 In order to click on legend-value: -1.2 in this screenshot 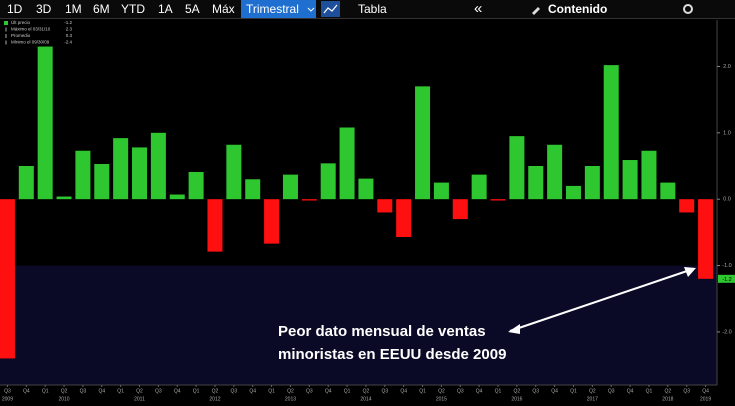, I will do `click(68, 22)`.